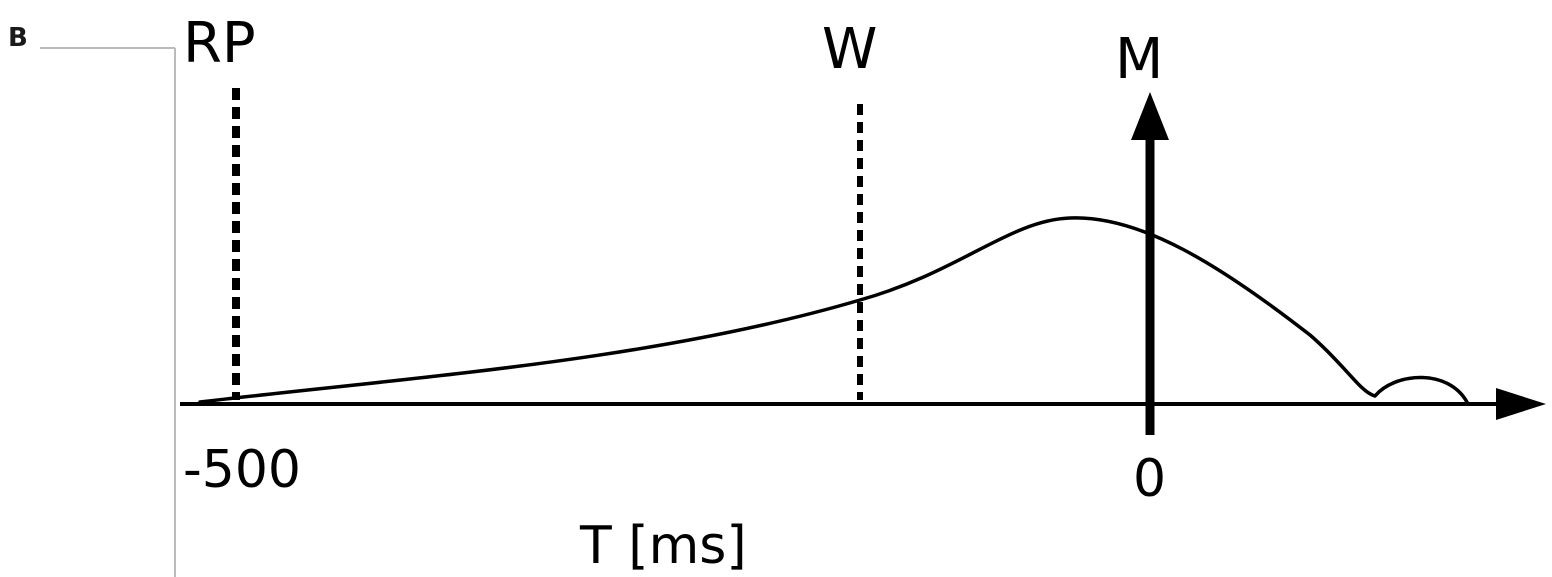 The image size is (1552, 577). I want to click on w-label: W, so click(849, 49).